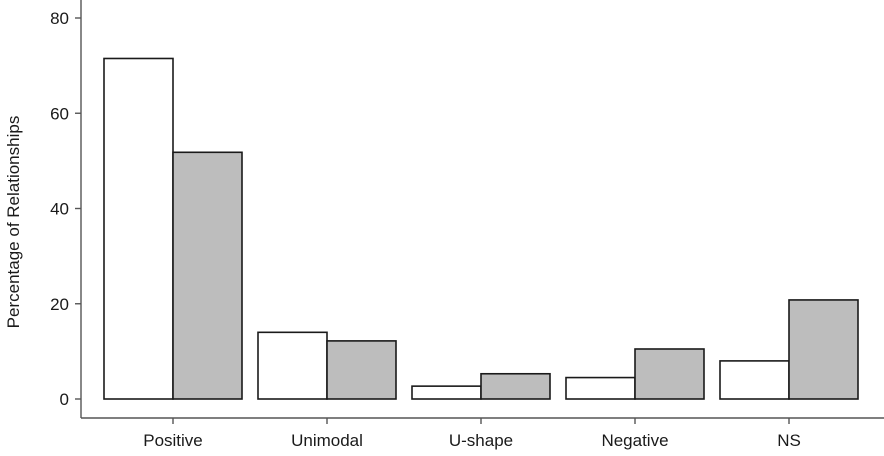 The image size is (884, 456). Describe the element at coordinates (59, 18) in the screenshot. I see `y-tick-label: 80` at that location.